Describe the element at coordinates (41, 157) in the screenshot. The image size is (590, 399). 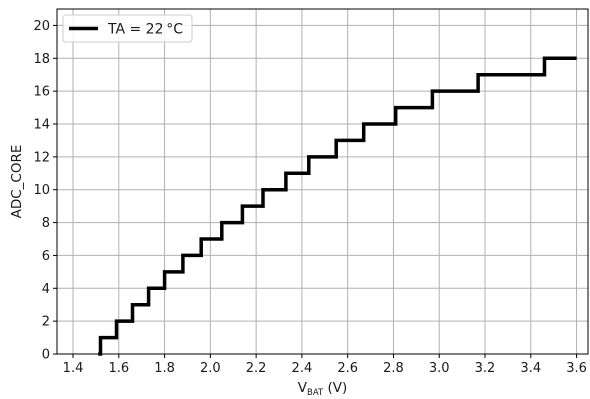
I see `y-tick-label: 12` at that location.